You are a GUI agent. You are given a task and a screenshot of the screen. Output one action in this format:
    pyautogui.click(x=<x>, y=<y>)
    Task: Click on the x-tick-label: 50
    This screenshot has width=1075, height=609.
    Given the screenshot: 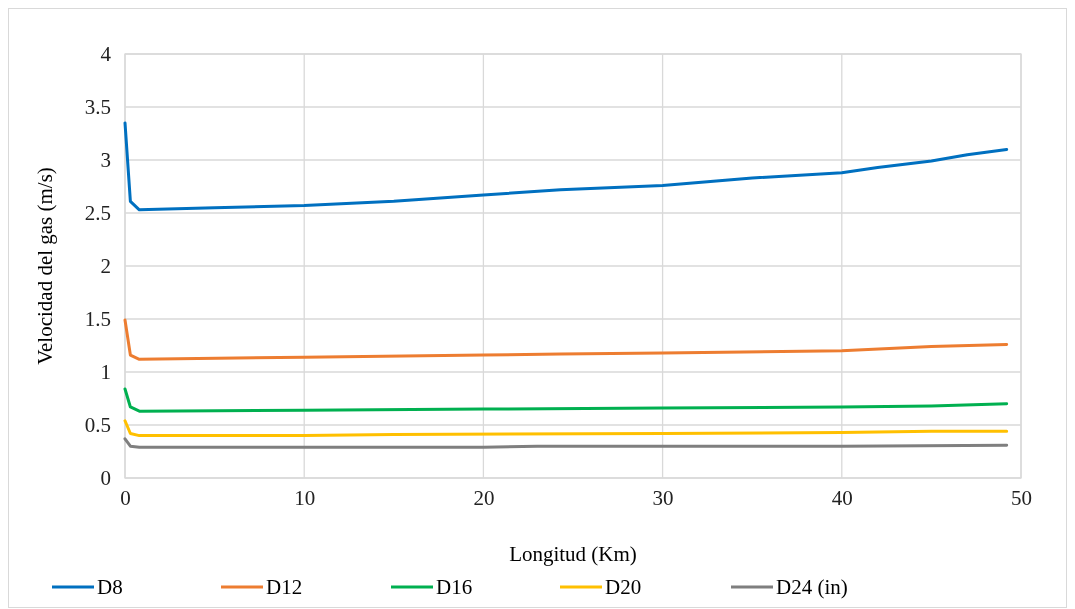 What is the action you would take?
    pyautogui.click(x=1021, y=497)
    